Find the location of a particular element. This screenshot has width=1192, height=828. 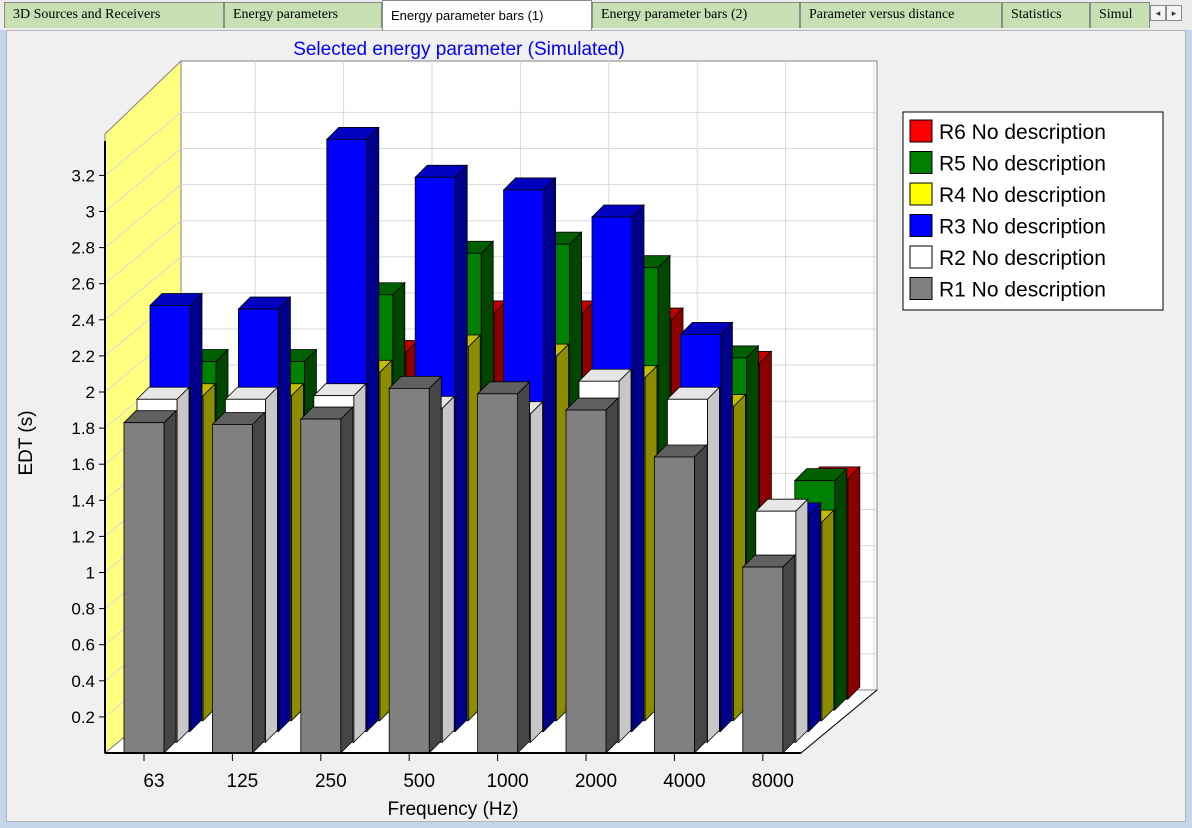

y-tick-label: 0.8 is located at coordinates (83, 609).